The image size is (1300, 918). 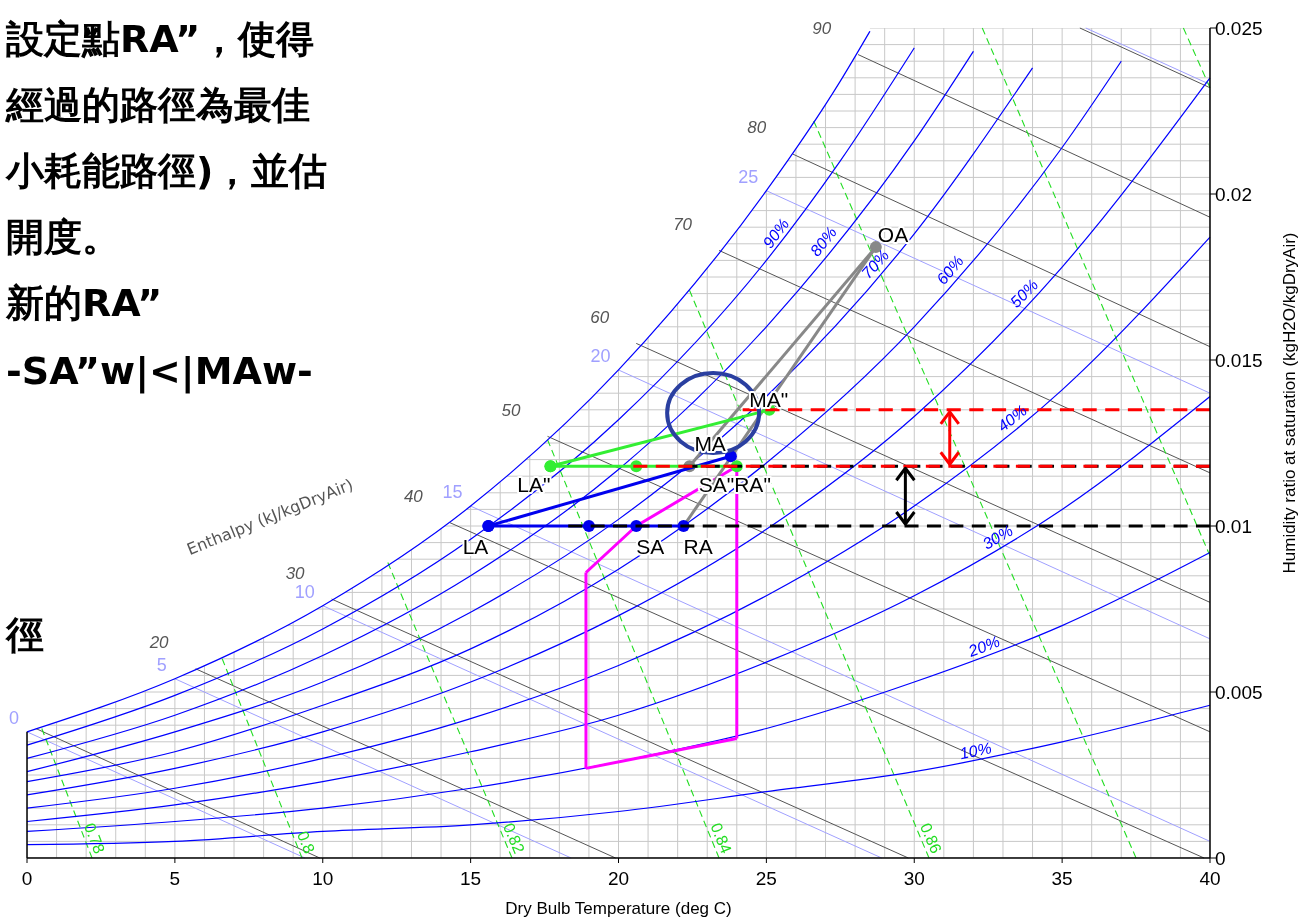 I want to click on annotation: 經過的路徑為最佳, so click(x=157, y=105).